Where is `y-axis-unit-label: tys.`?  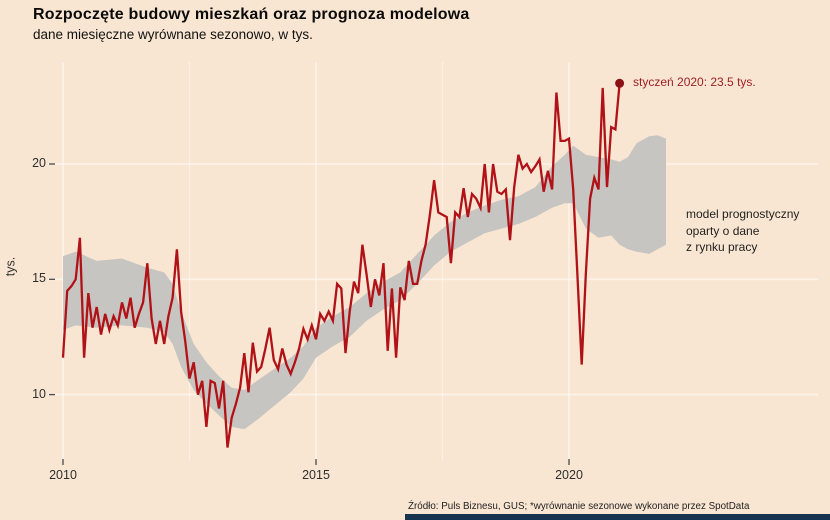 y-axis-unit-label: tys. is located at coordinates (10, 266).